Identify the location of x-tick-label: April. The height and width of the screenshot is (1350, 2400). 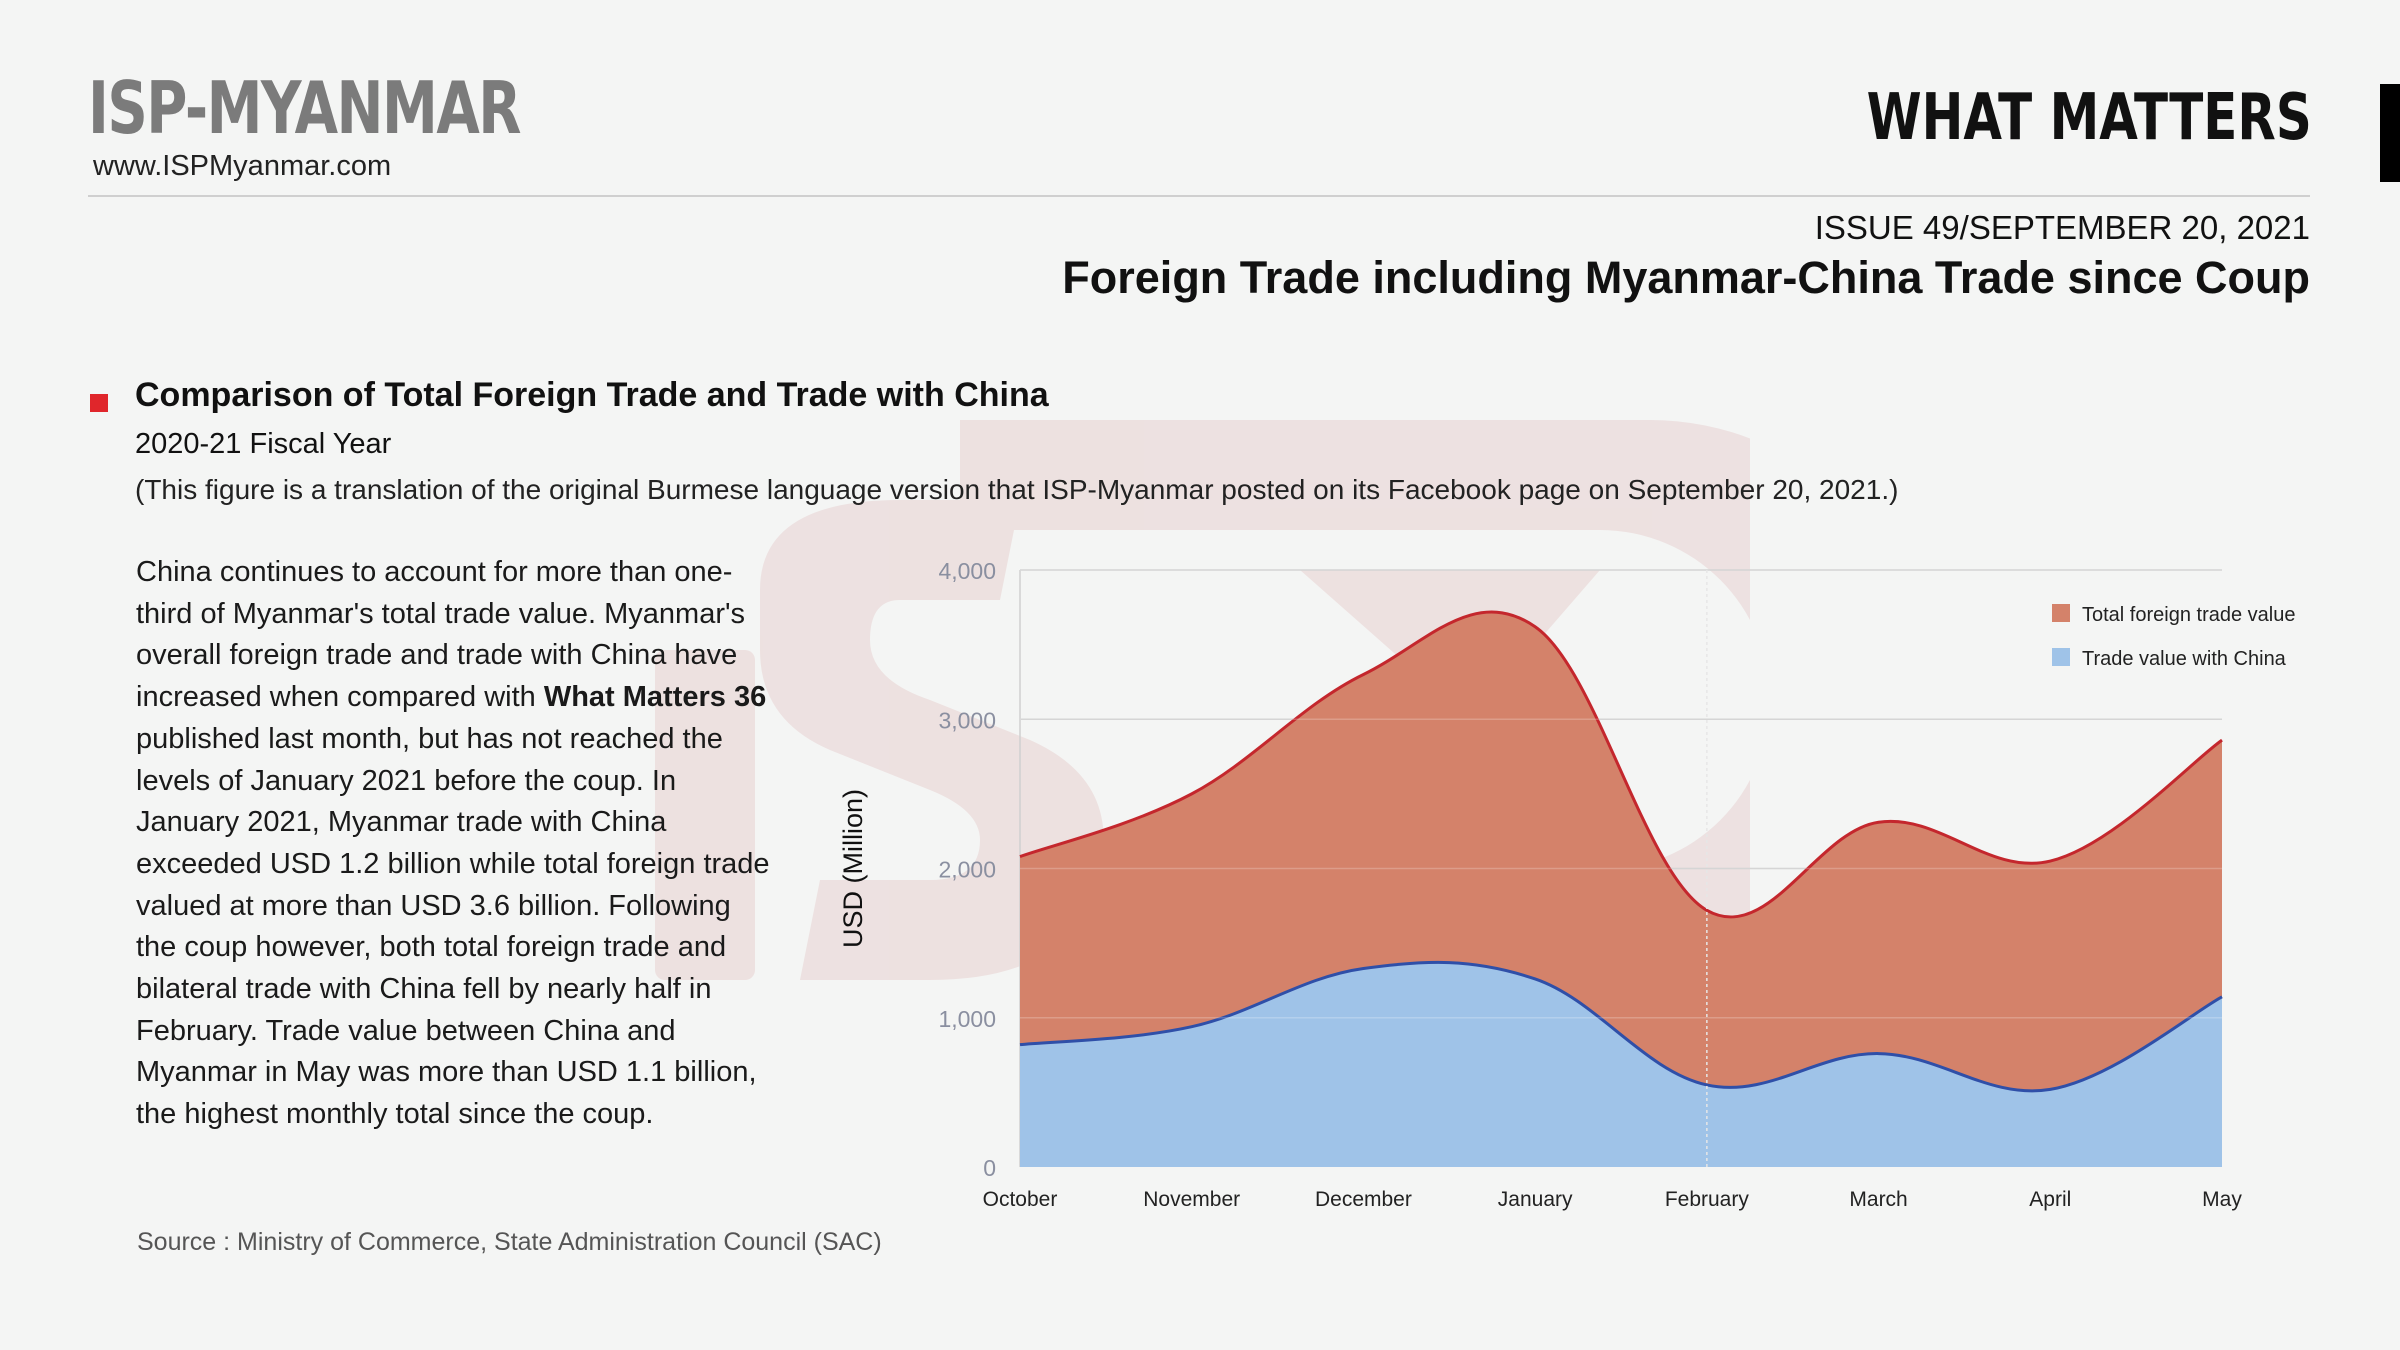
(2050, 1199).